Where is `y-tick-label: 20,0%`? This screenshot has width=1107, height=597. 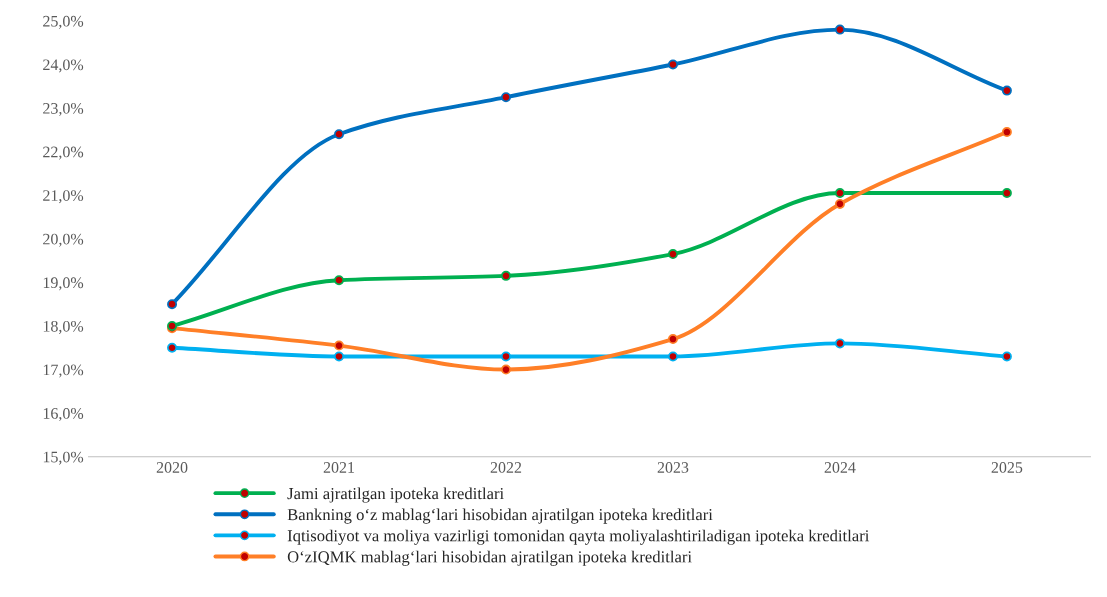
y-tick-label: 20,0% is located at coordinates (63, 240).